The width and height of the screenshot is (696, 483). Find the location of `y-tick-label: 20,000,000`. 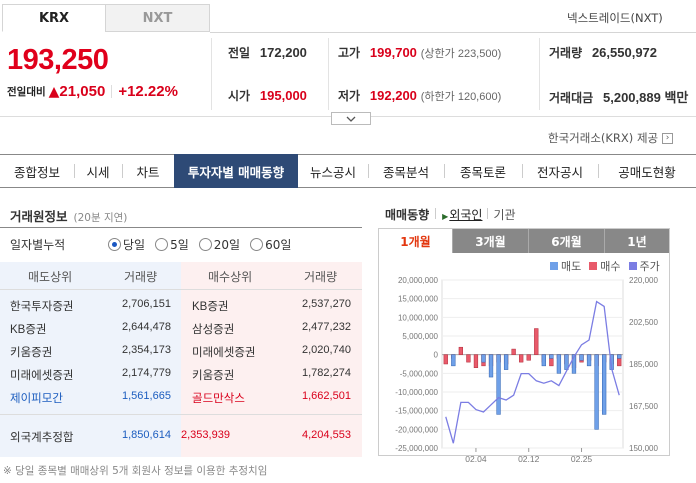

y-tick-label: 20,000,000 is located at coordinates (418, 280).